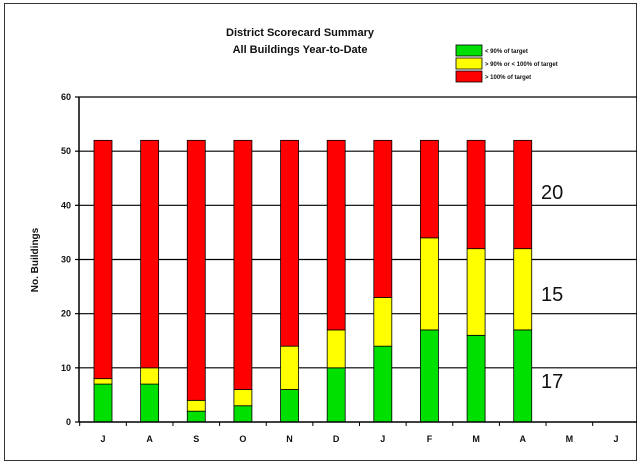  Describe the element at coordinates (68, 422) in the screenshot. I see `y-tick-label: 0` at that location.